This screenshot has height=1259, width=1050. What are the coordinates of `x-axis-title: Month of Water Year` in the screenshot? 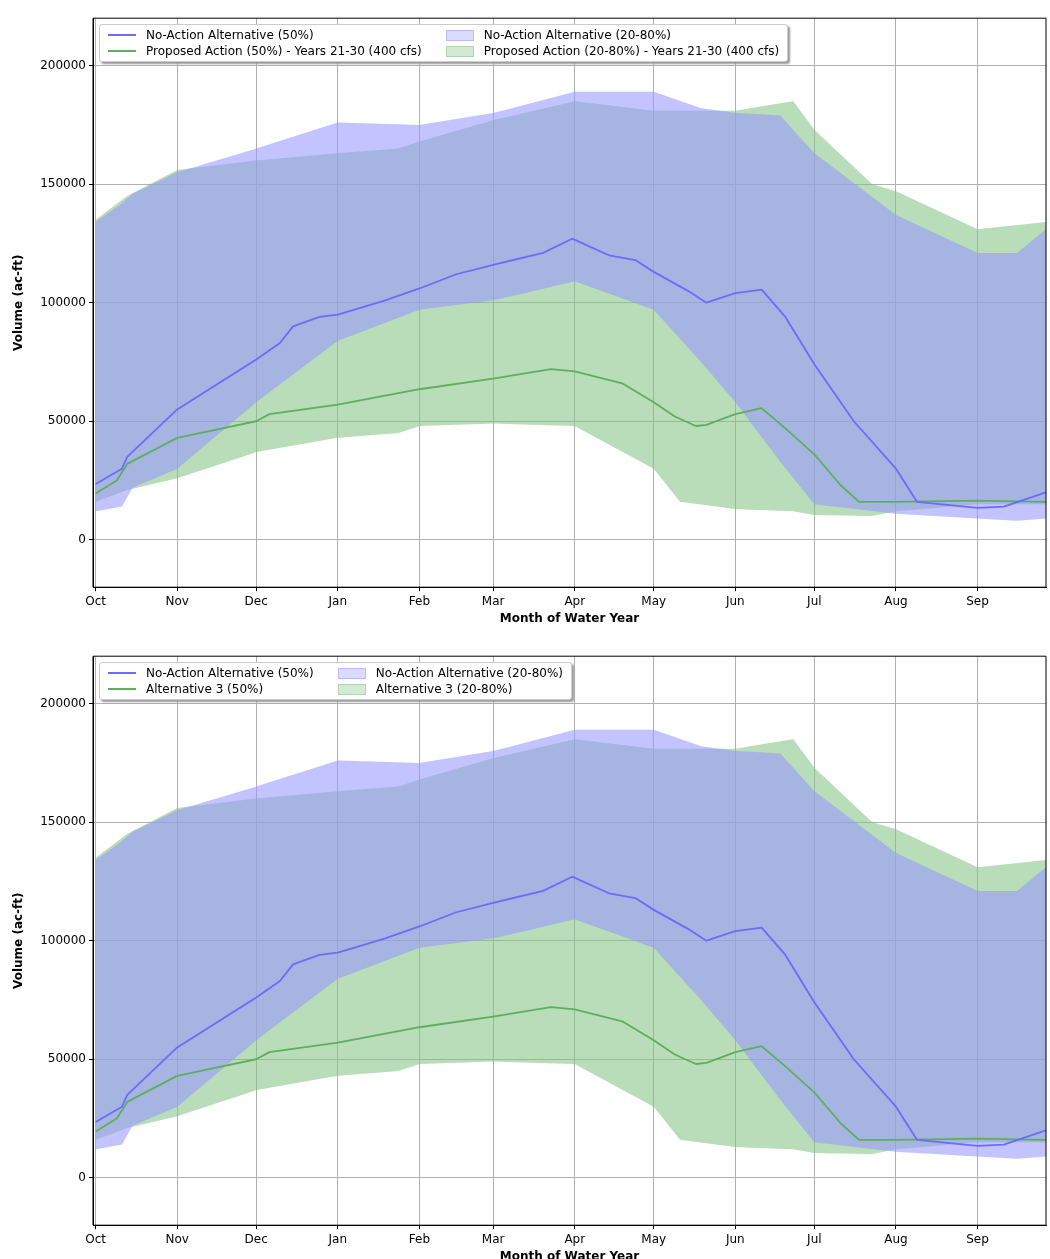 It's located at (569, 617).